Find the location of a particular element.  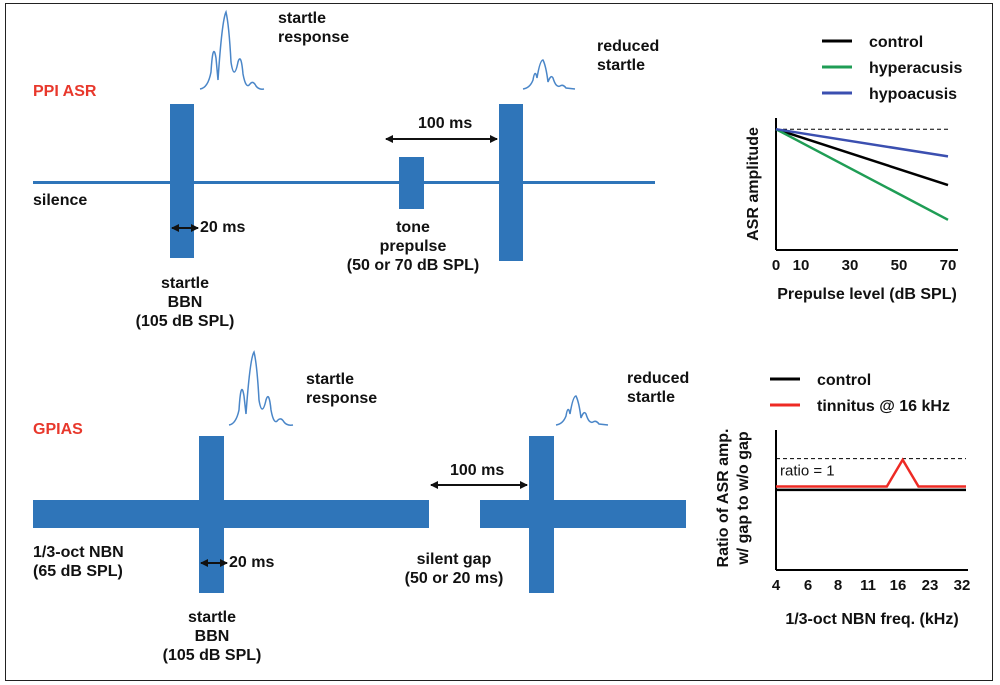

ppi-chart-series-control is located at coordinates (862, 157).